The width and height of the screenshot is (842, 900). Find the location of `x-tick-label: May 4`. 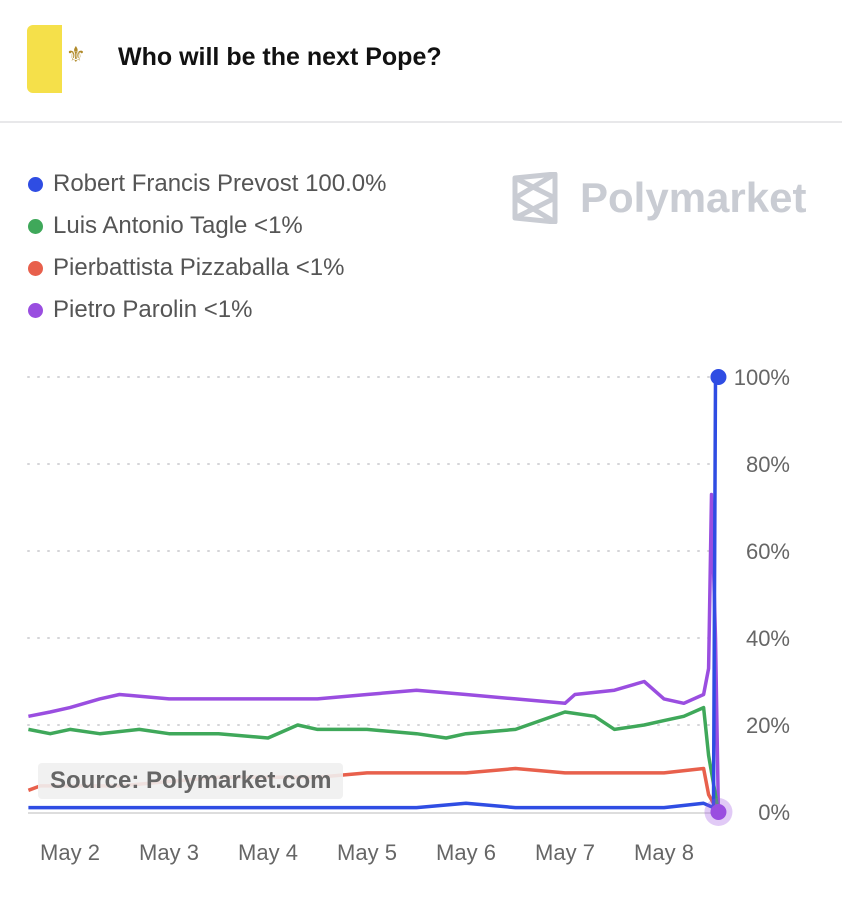

x-tick-label: May 4 is located at coordinates (268, 852).